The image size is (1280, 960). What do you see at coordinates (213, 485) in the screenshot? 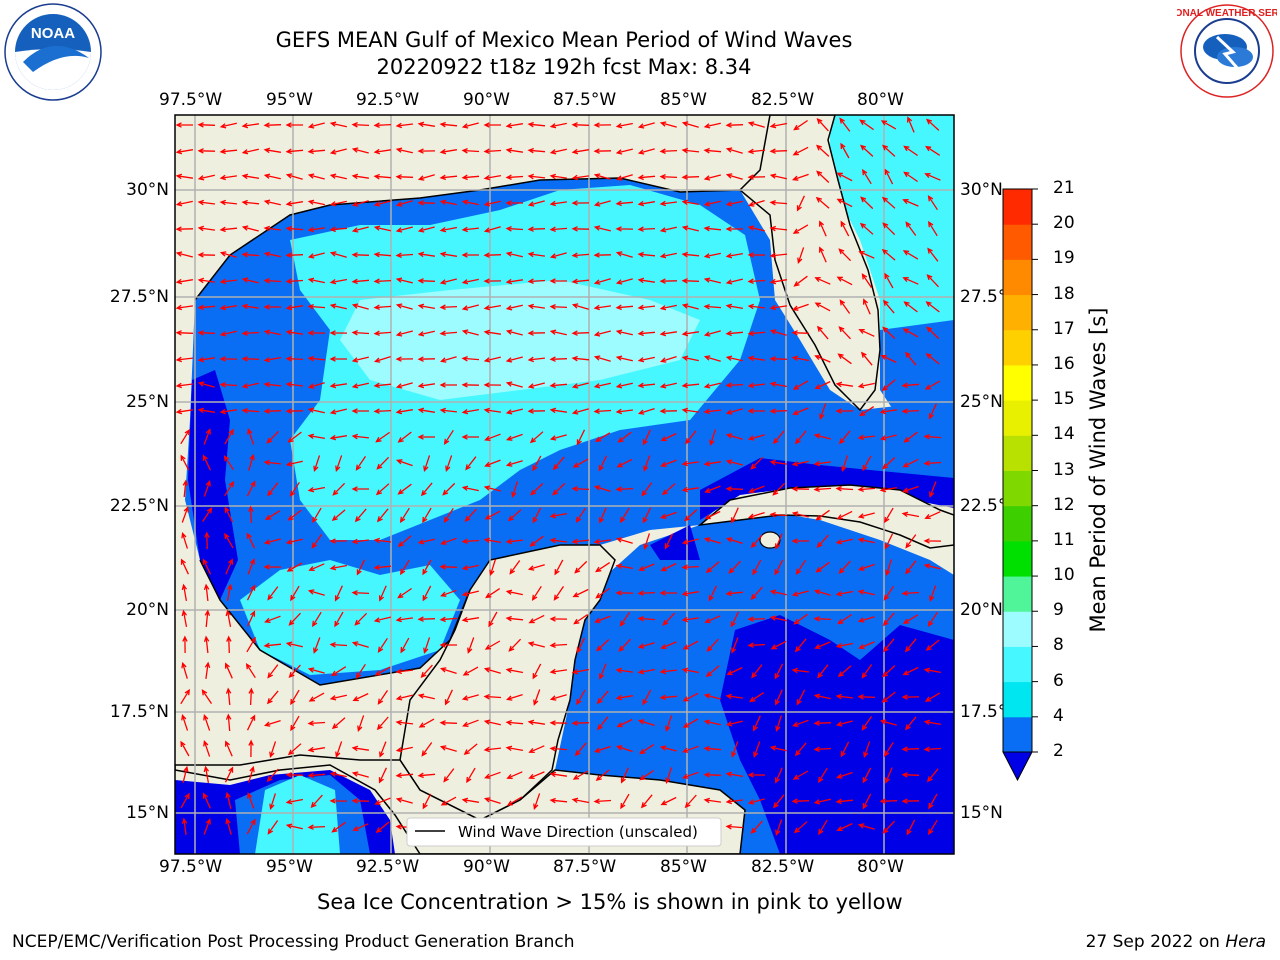
I see `gulf-under-zone` at bounding box center [213, 485].